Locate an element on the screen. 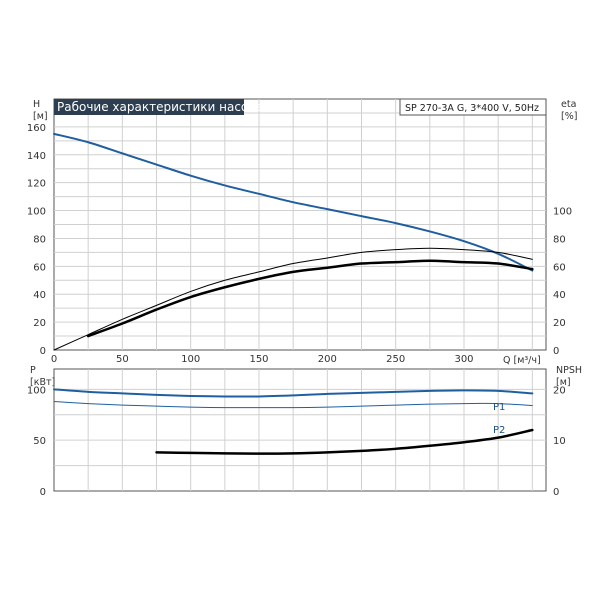 The width and height of the screenshot is (600, 600). bottom-y-axis-label: P [кВт] is located at coordinates (42, 376).